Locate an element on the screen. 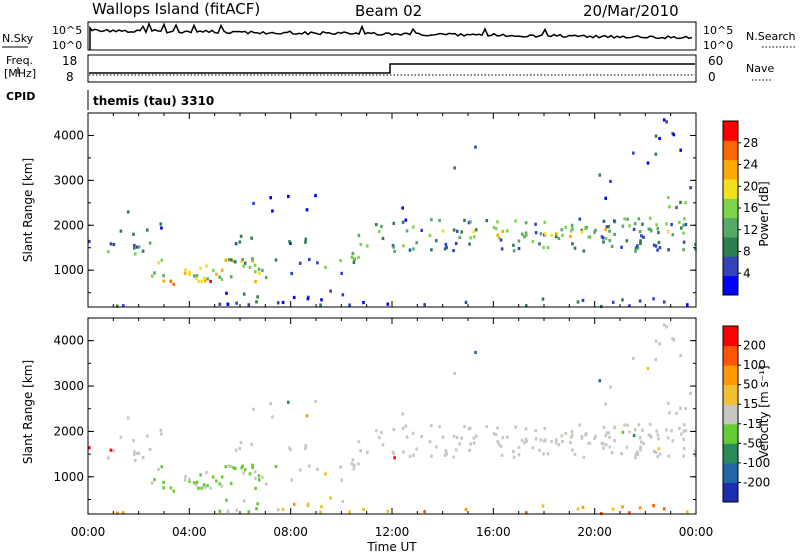 Image resolution: width=800 pixels, height=554 pixels. x-tick-label: 12:00 is located at coordinates (392, 532).